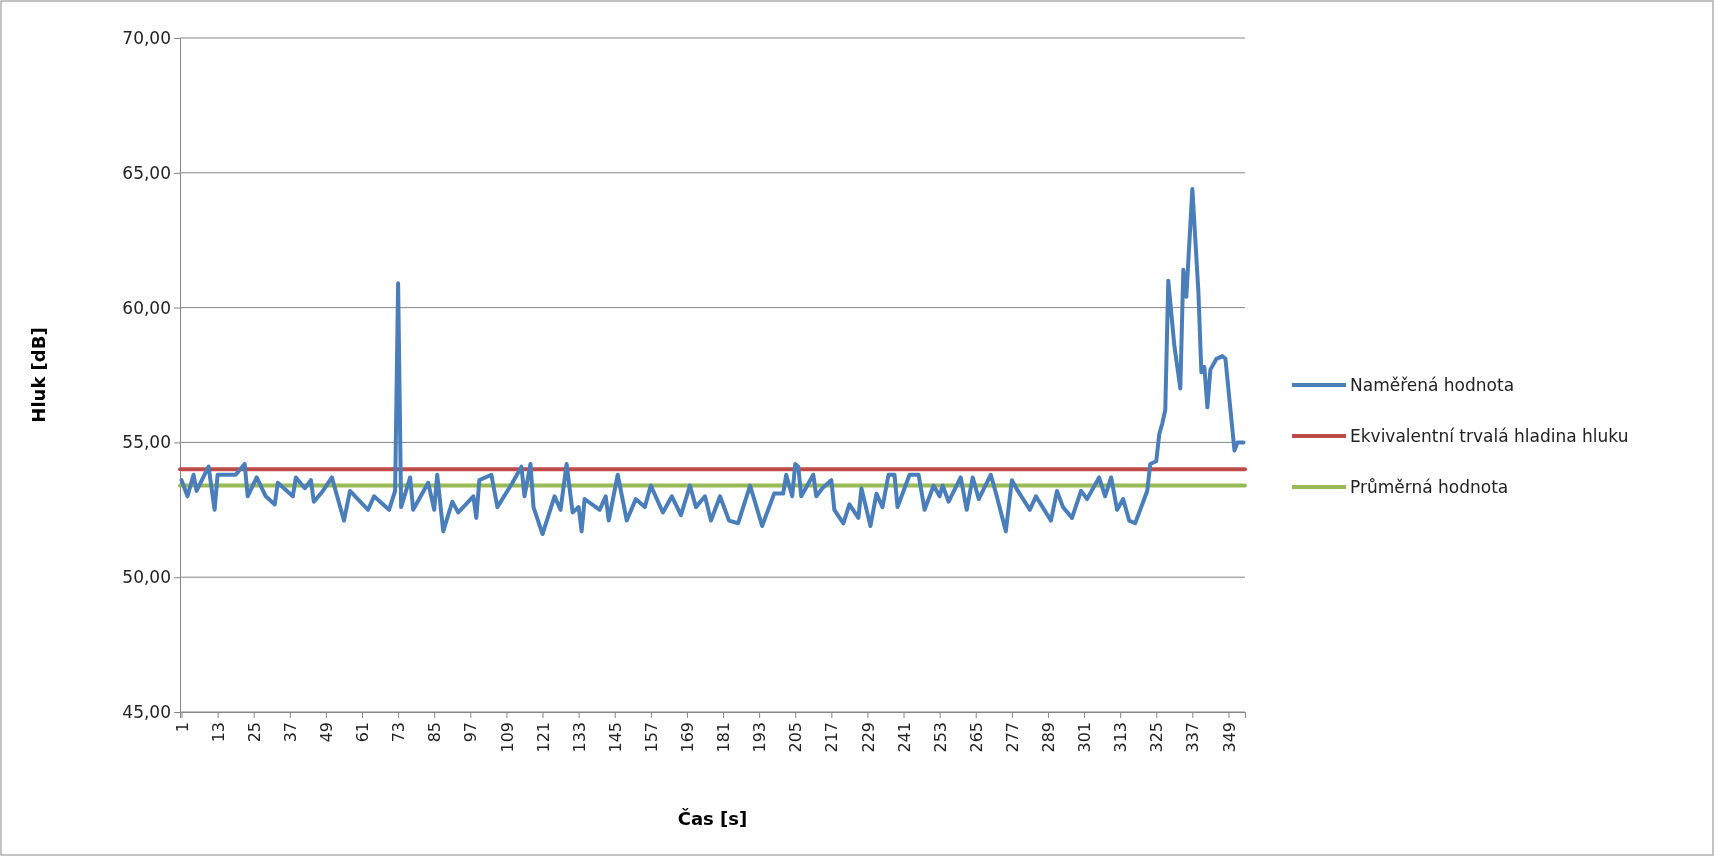 The image size is (1715, 857). Describe the element at coordinates (724, 737) in the screenshot. I see `x-tick-label: 181` at that location.